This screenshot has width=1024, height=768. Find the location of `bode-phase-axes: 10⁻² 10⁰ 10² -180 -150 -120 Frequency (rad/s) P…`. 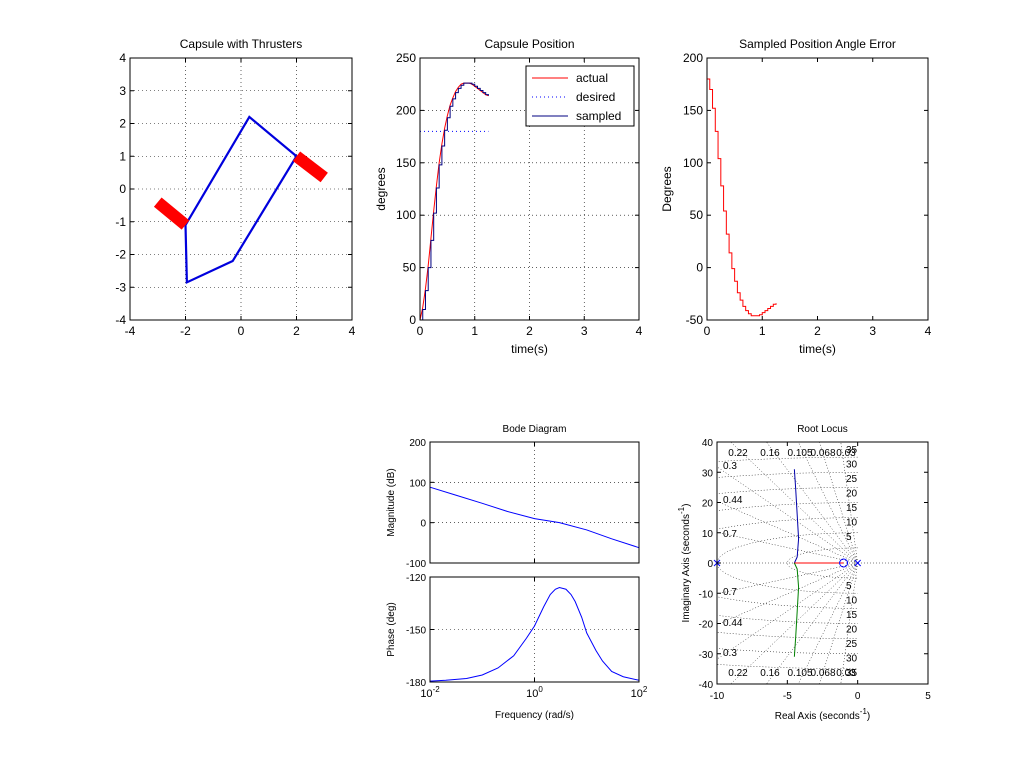

bode-phase-axes: 10⁻² 10⁰ 10² -180 -150 -120 Frequency (rad/s) P… is located at coordinates (517, 647).